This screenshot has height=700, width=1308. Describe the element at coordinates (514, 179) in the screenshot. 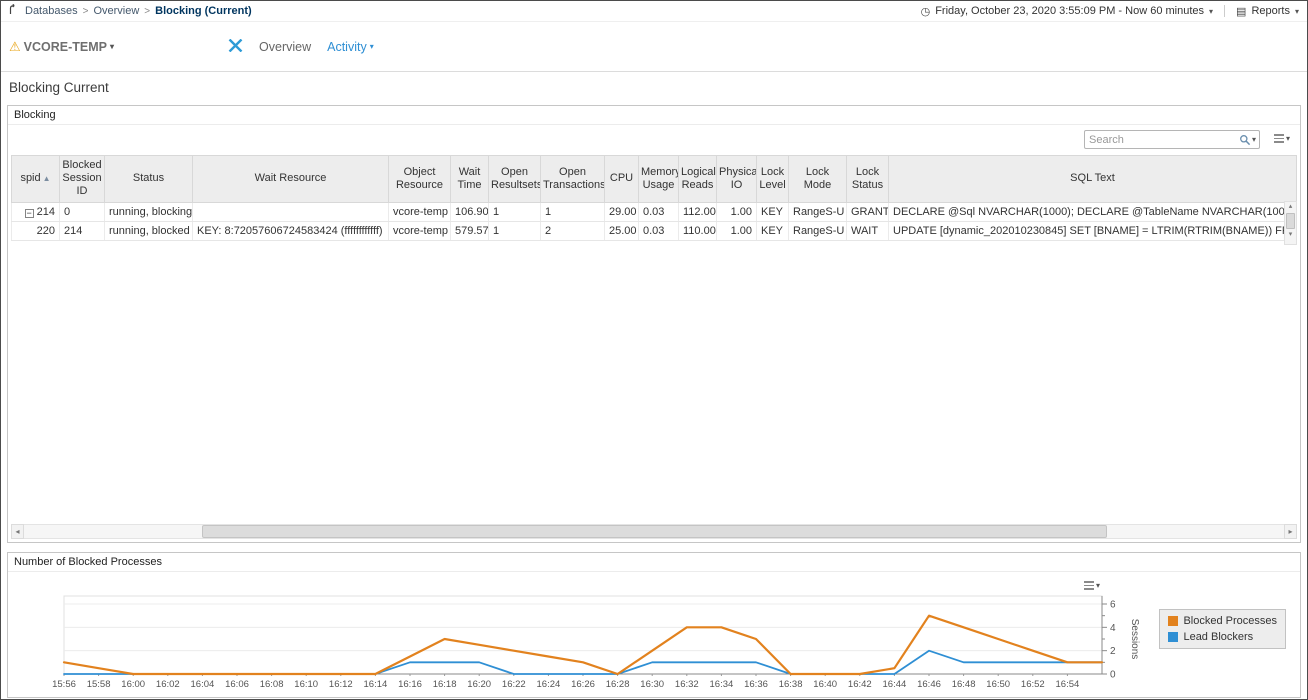

I see `col-open-resultsets: Open Resultsets` at that location.